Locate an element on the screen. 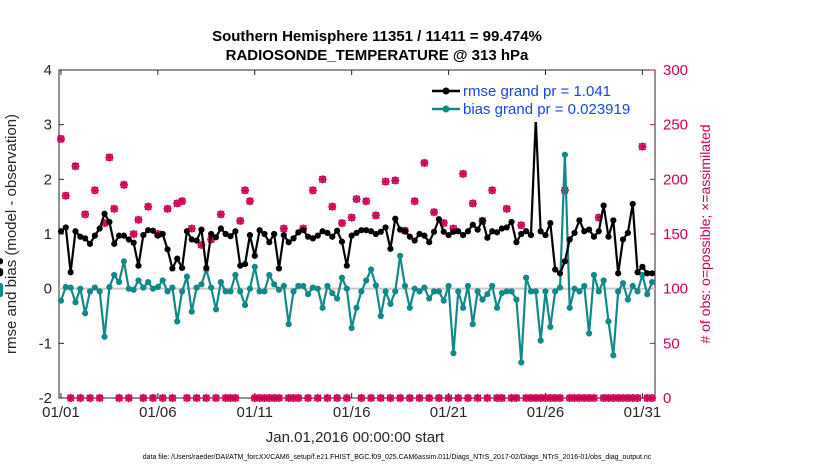  y-right-tick-label: 100 is located at coordinates (675, 289).